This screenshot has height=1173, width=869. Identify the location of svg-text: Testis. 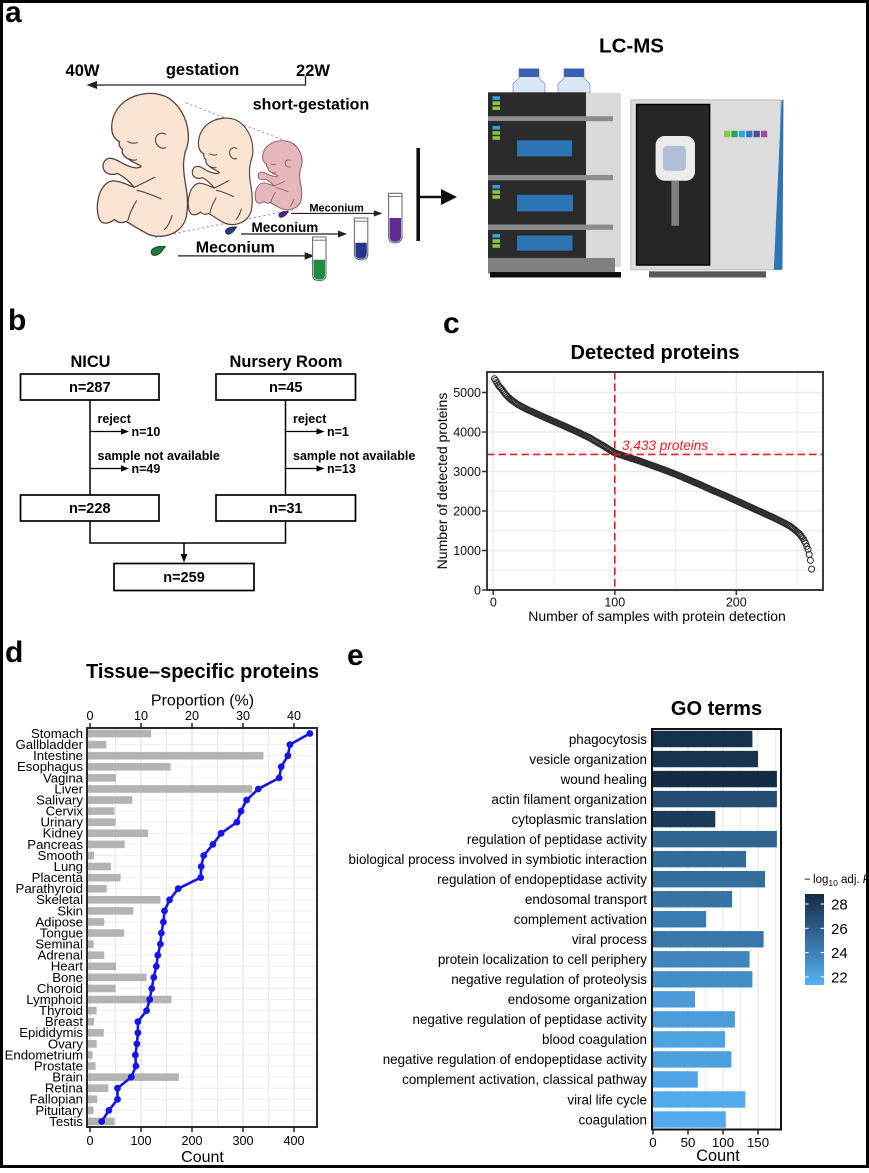
(66, 1121).